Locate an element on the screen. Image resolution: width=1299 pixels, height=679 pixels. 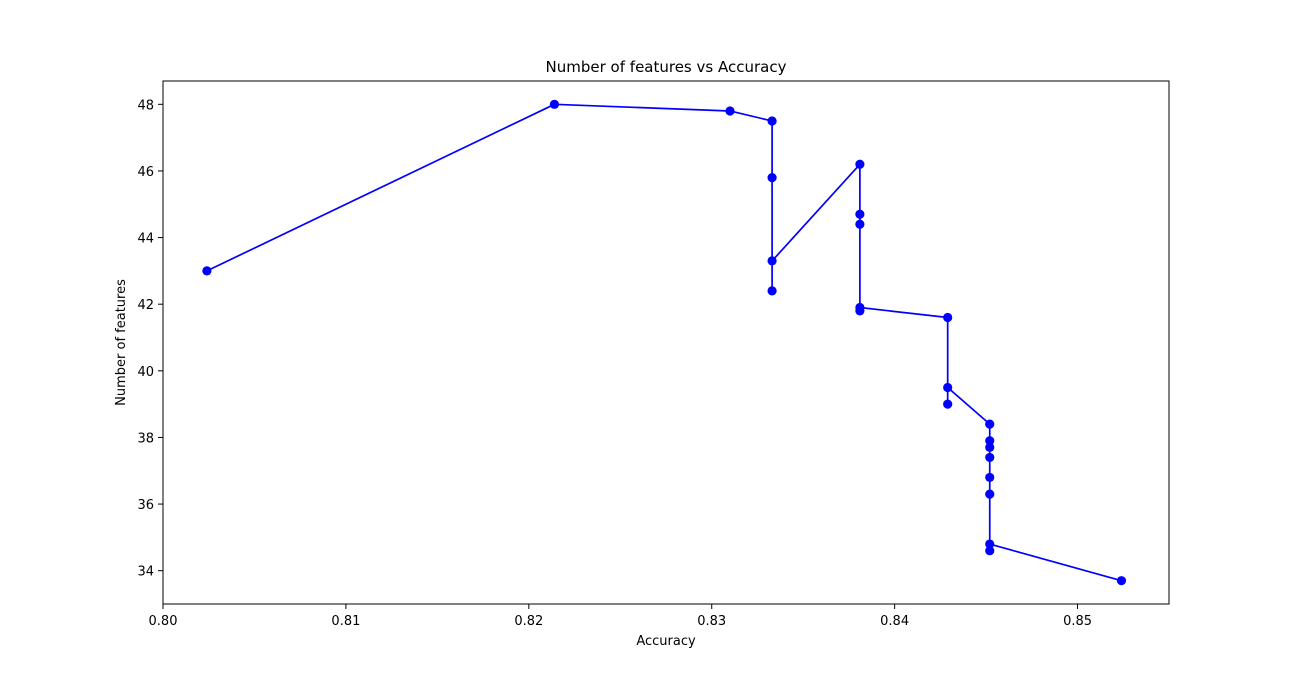
y-tick-label: 36 is located at coordinates (145, 505).